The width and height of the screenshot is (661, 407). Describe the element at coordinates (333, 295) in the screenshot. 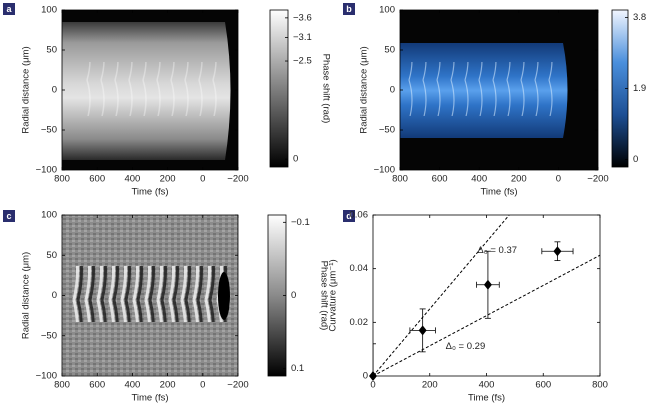

I see `y-axis-label: Curvature (μm⁻¹)` at that location.